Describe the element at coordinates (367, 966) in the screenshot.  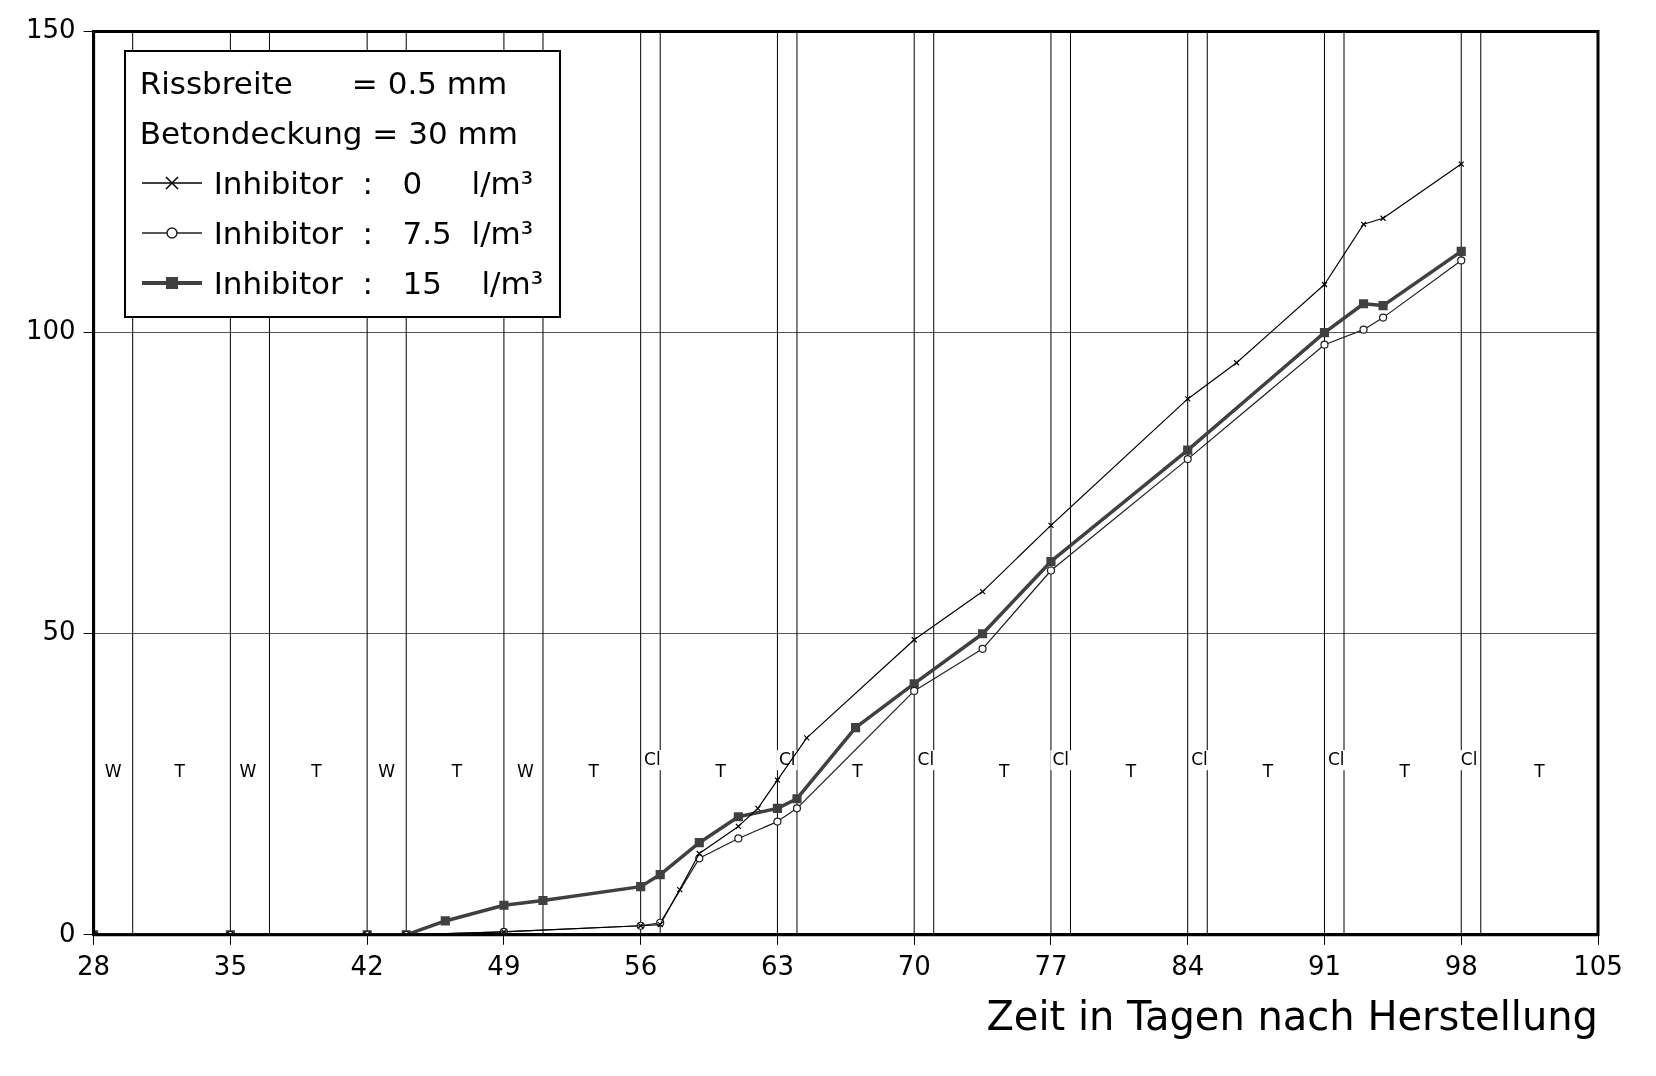
I see `x-tick-label: 42` at that location.